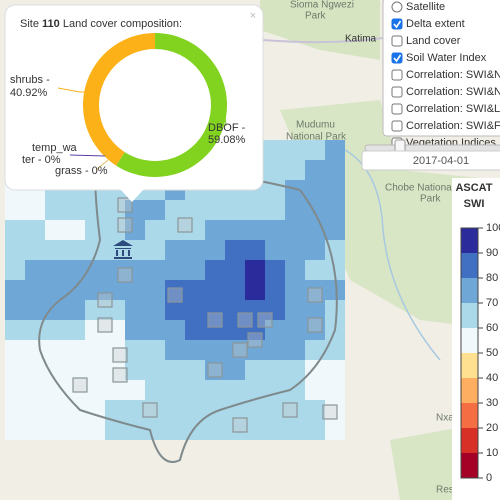 The height and width of the screenshot is (500, 500). I want to click on slider-track, so click(432, 148).